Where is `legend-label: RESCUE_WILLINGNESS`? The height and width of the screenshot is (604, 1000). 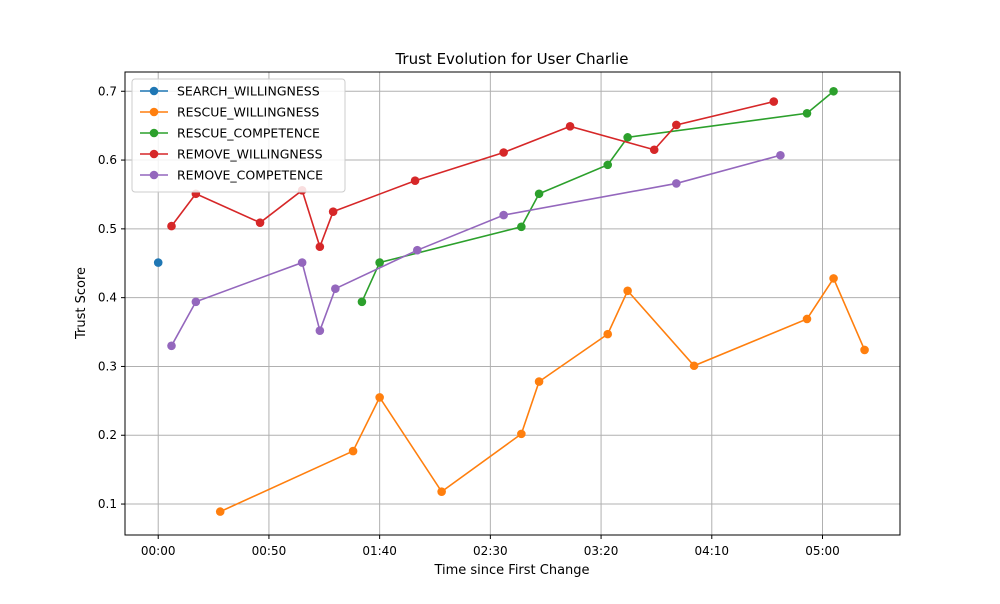 legend-label: RESCUE_WILLINGNESS is located at coordinates (248, 112).